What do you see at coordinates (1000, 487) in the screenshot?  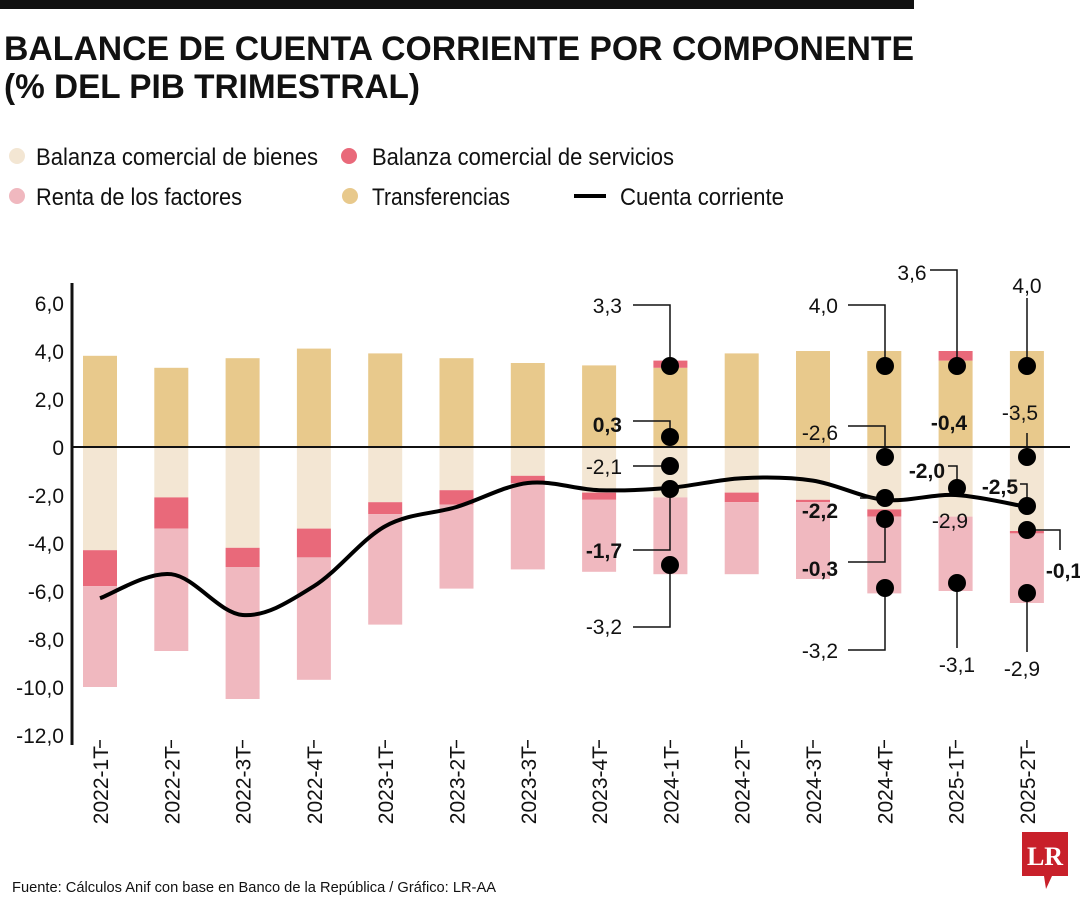 I see `annotation-label: -2,5` at bounding box center [1000, 487].